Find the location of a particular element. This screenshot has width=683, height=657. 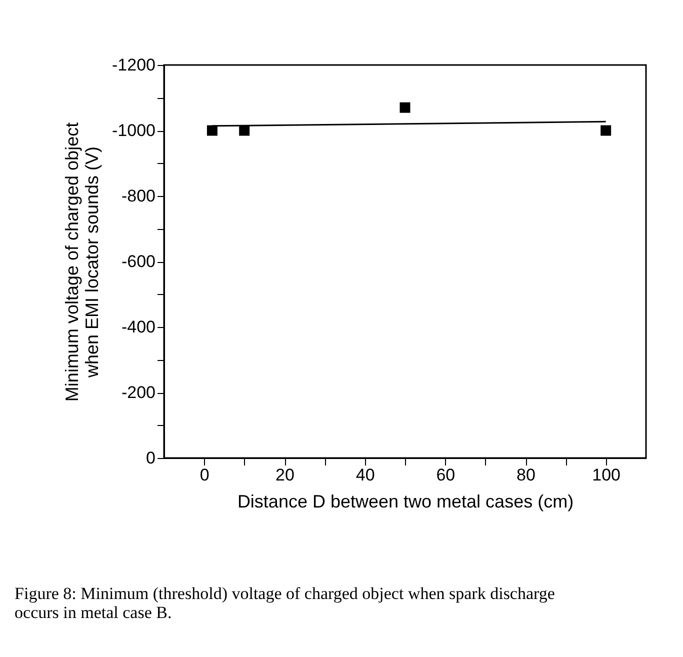

y-axis-title: Minimum voltage of charged object when EMI locator sounds (V) is located at coordinates (82, 262).